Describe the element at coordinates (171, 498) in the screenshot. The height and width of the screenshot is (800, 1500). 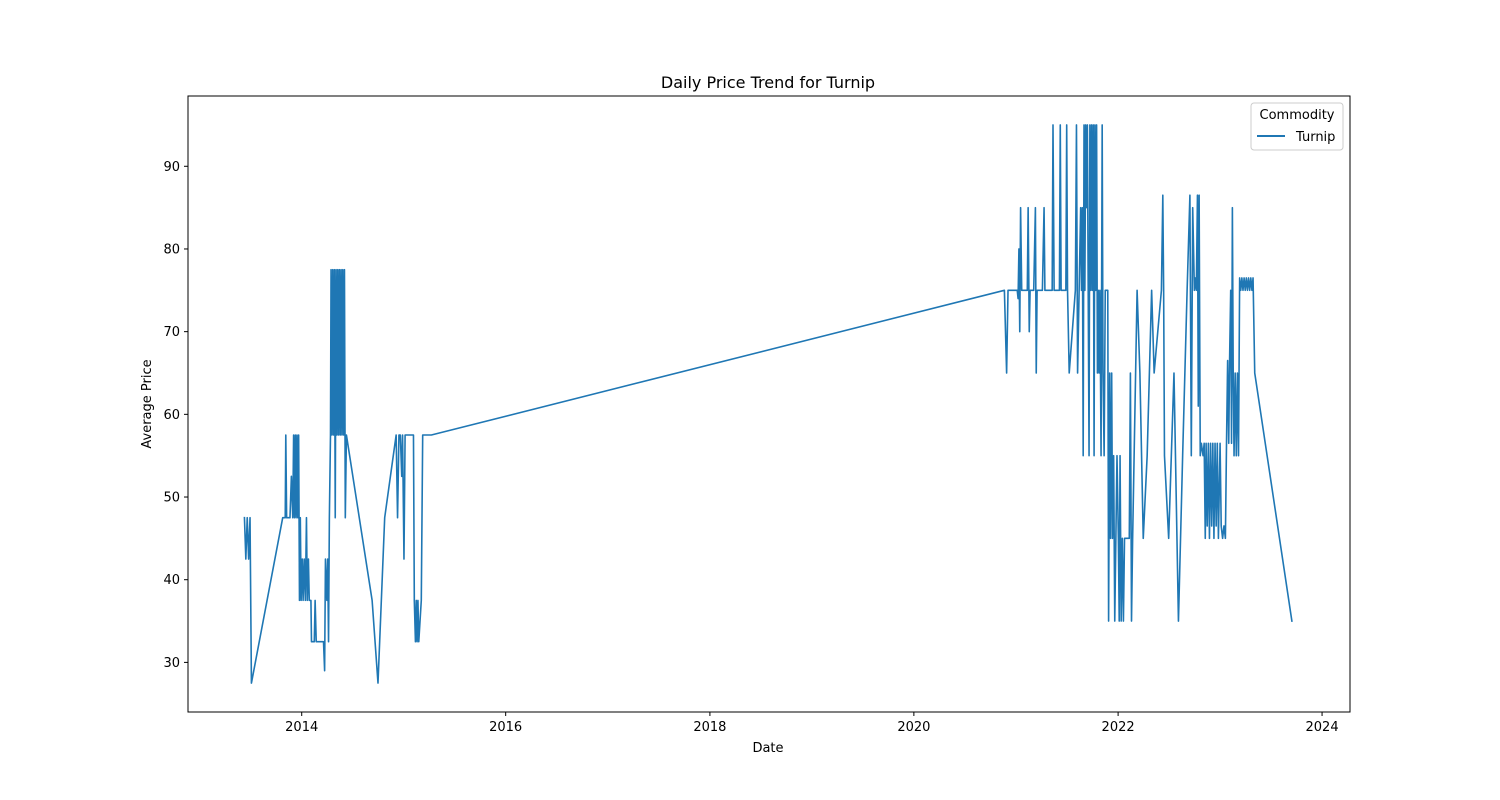
I see `y-tick-label: 50` at that location.